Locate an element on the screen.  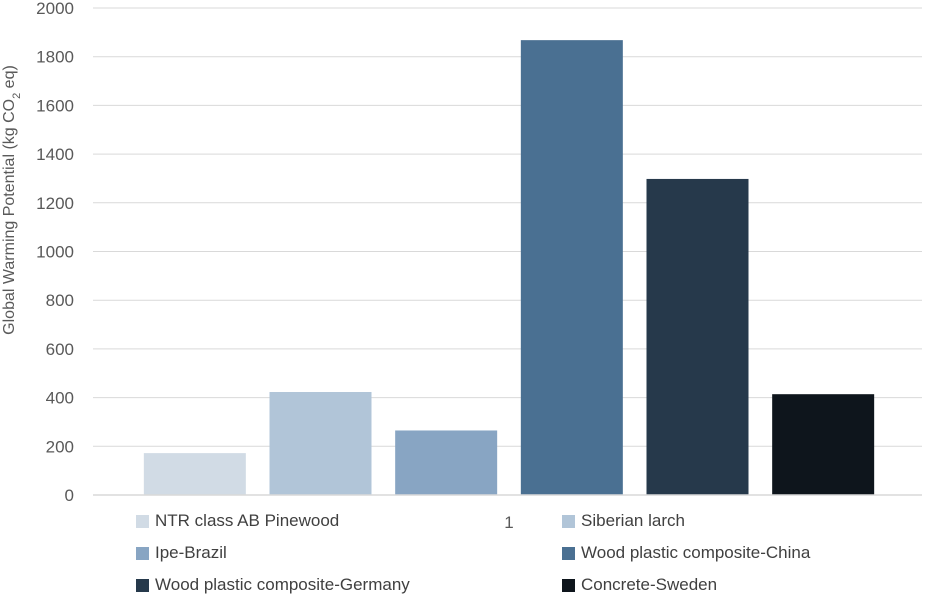
y-tick-label: 1600 is located at coordinates (55, 105).